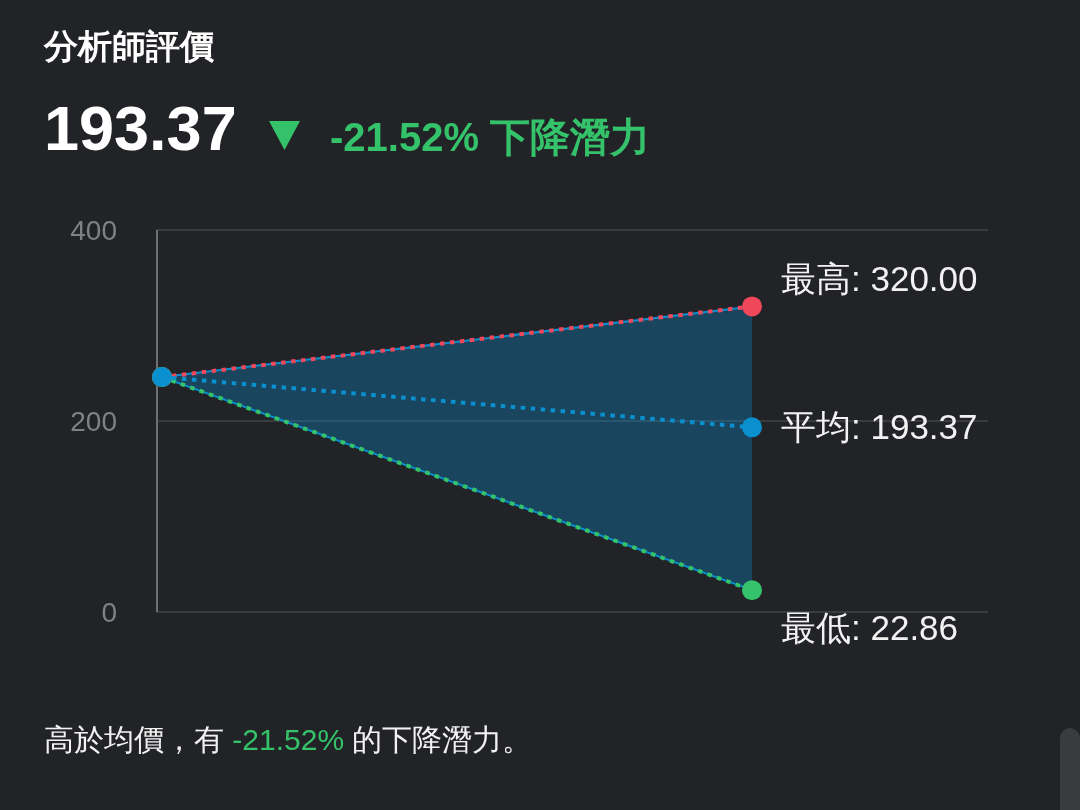  What do you see at coordinates (490, 137) in the screenshot?
I see `text: -21.52% 下降潛力` at bounding box center [490, 137].